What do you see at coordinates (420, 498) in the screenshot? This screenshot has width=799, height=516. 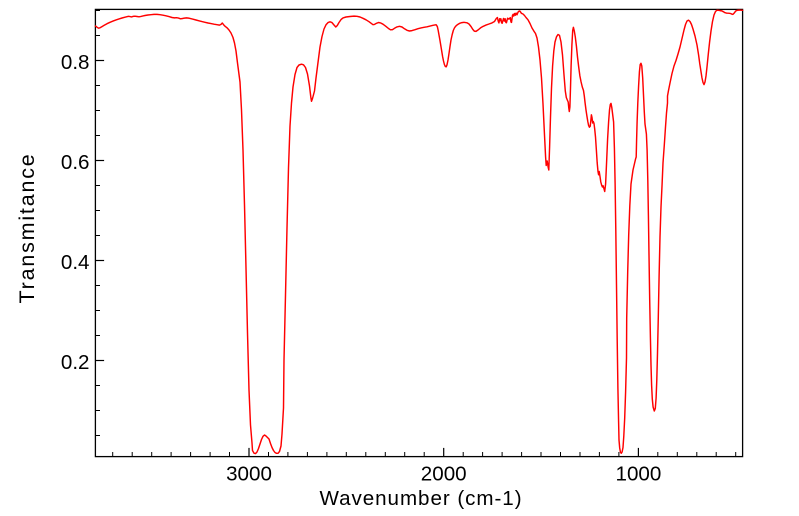 I see `svg-text: Wavenumber (cm-1)` at bounding box center [420, 498].